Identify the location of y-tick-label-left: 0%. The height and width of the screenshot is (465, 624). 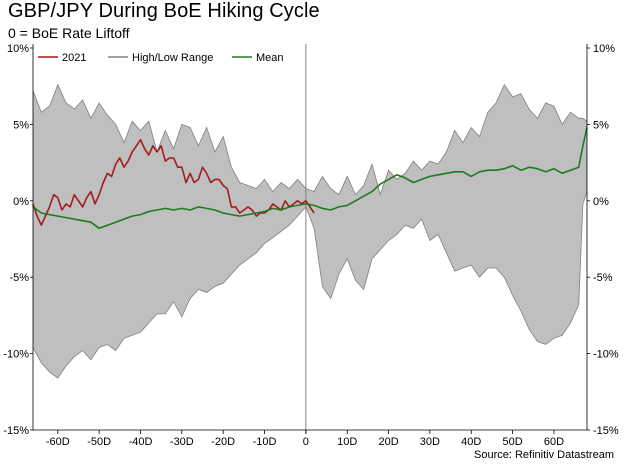
(21, 202).